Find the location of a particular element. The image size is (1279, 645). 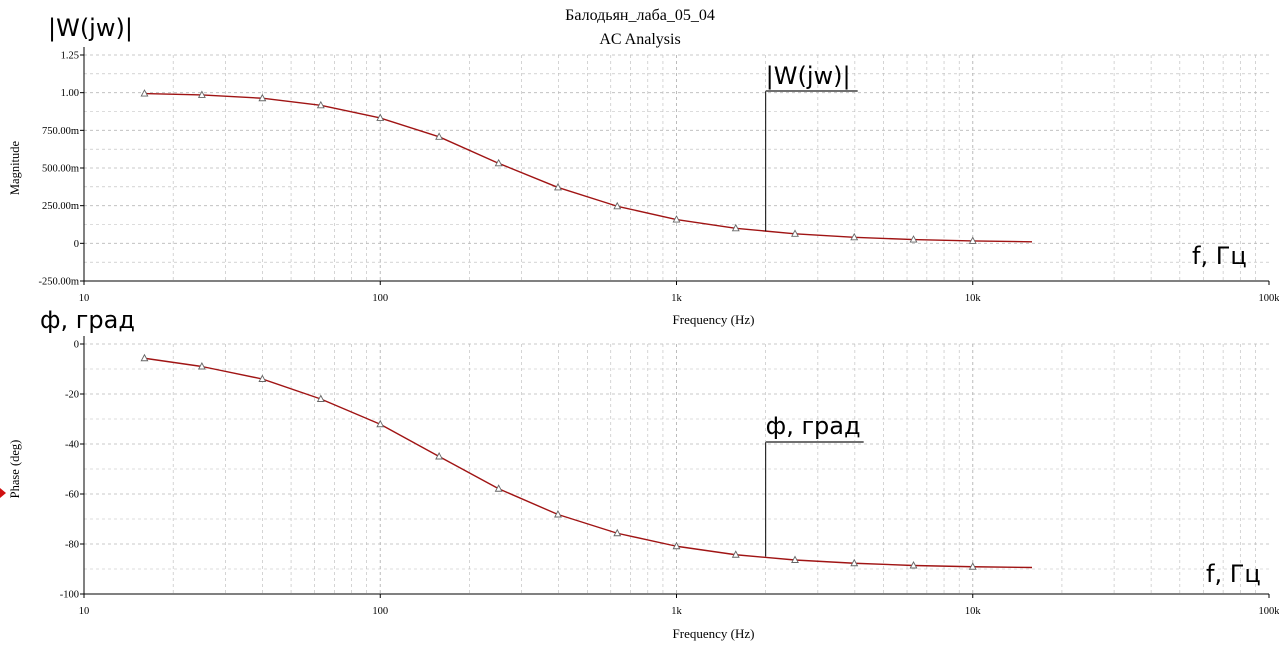

y-axis-label: Magnitude is located at coordinates (15, 167).